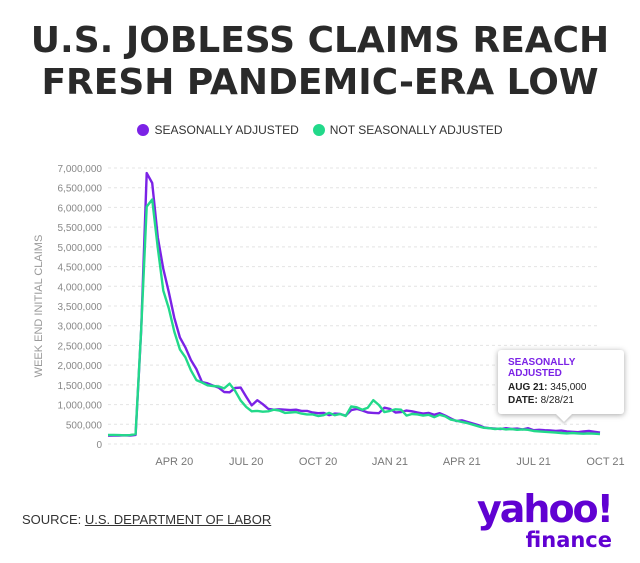 The width and height of the screenshot is (640, 563). I want to click on title-line-2: FRESH PANDEMIC-ERA LOW, so click(320, 82).